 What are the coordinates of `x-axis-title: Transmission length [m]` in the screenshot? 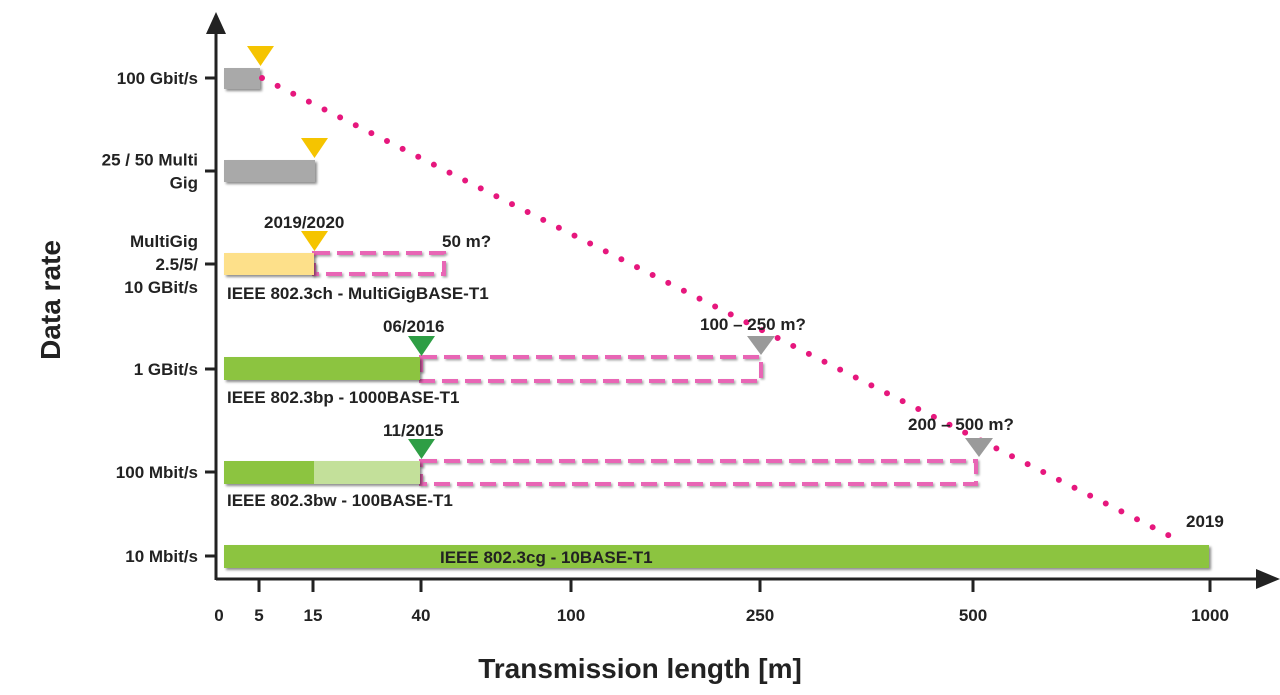 It's located at (640, 668).